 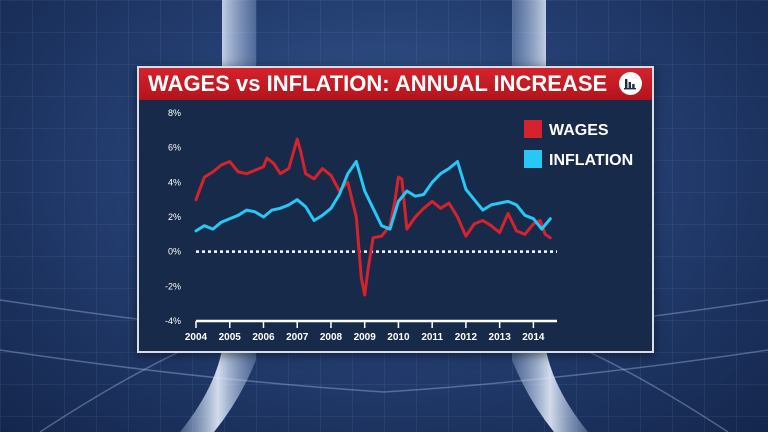 What do you see at coordinates (230, 337) in the screenshot?
I see `x-tick-label: 2005` at bounding box center [230, 337].